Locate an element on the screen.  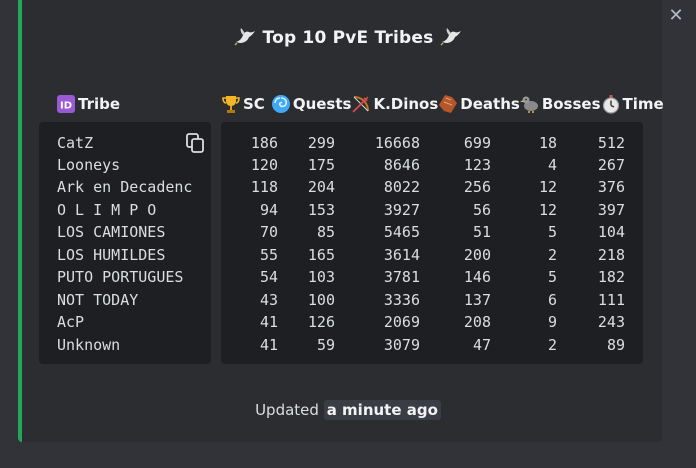
sc-value: 54 is located at coordinates (268, 277).